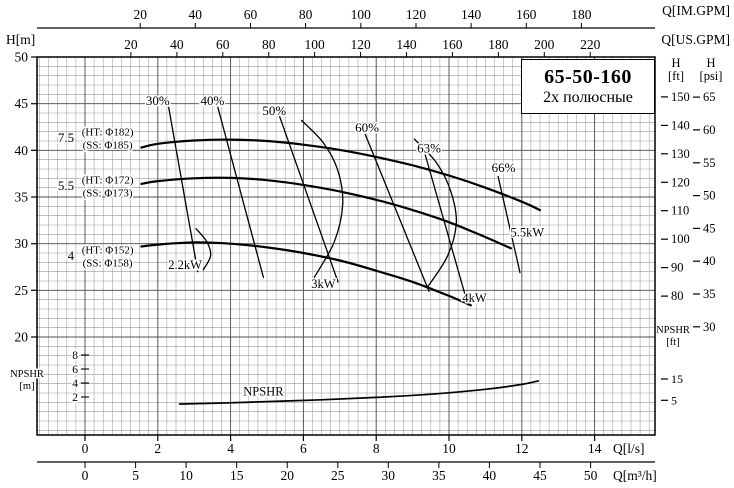 This screenshot has height=488, width=734. Describe the element at coordinates (680, 211) in the screenshot. I see `svg-text: 110` at that location.